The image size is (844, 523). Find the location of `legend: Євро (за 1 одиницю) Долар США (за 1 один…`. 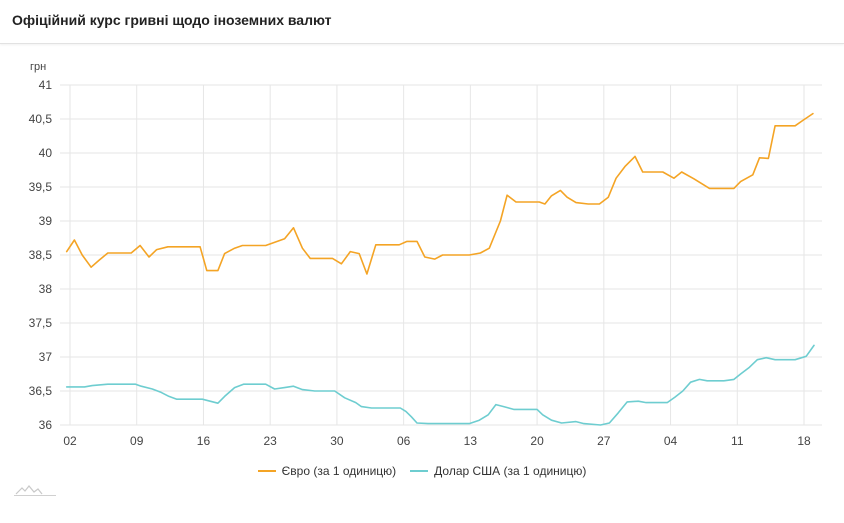

legend: Євро (за 1 одиницю) Долар США (за 1 один… is located at coordinates (422, 471).